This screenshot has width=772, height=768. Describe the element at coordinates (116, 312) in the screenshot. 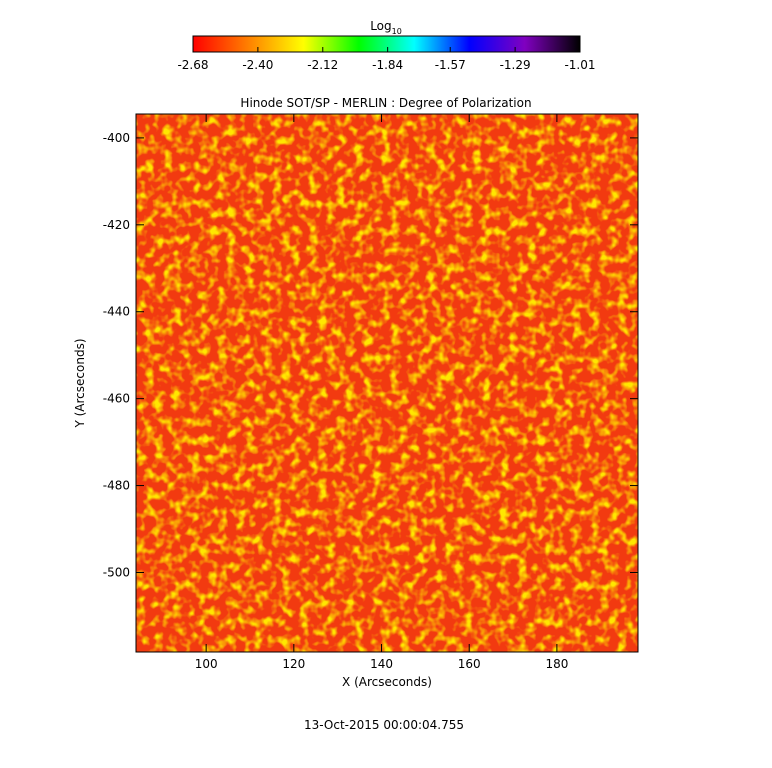

I see `y-tick-label: -440` at that location.